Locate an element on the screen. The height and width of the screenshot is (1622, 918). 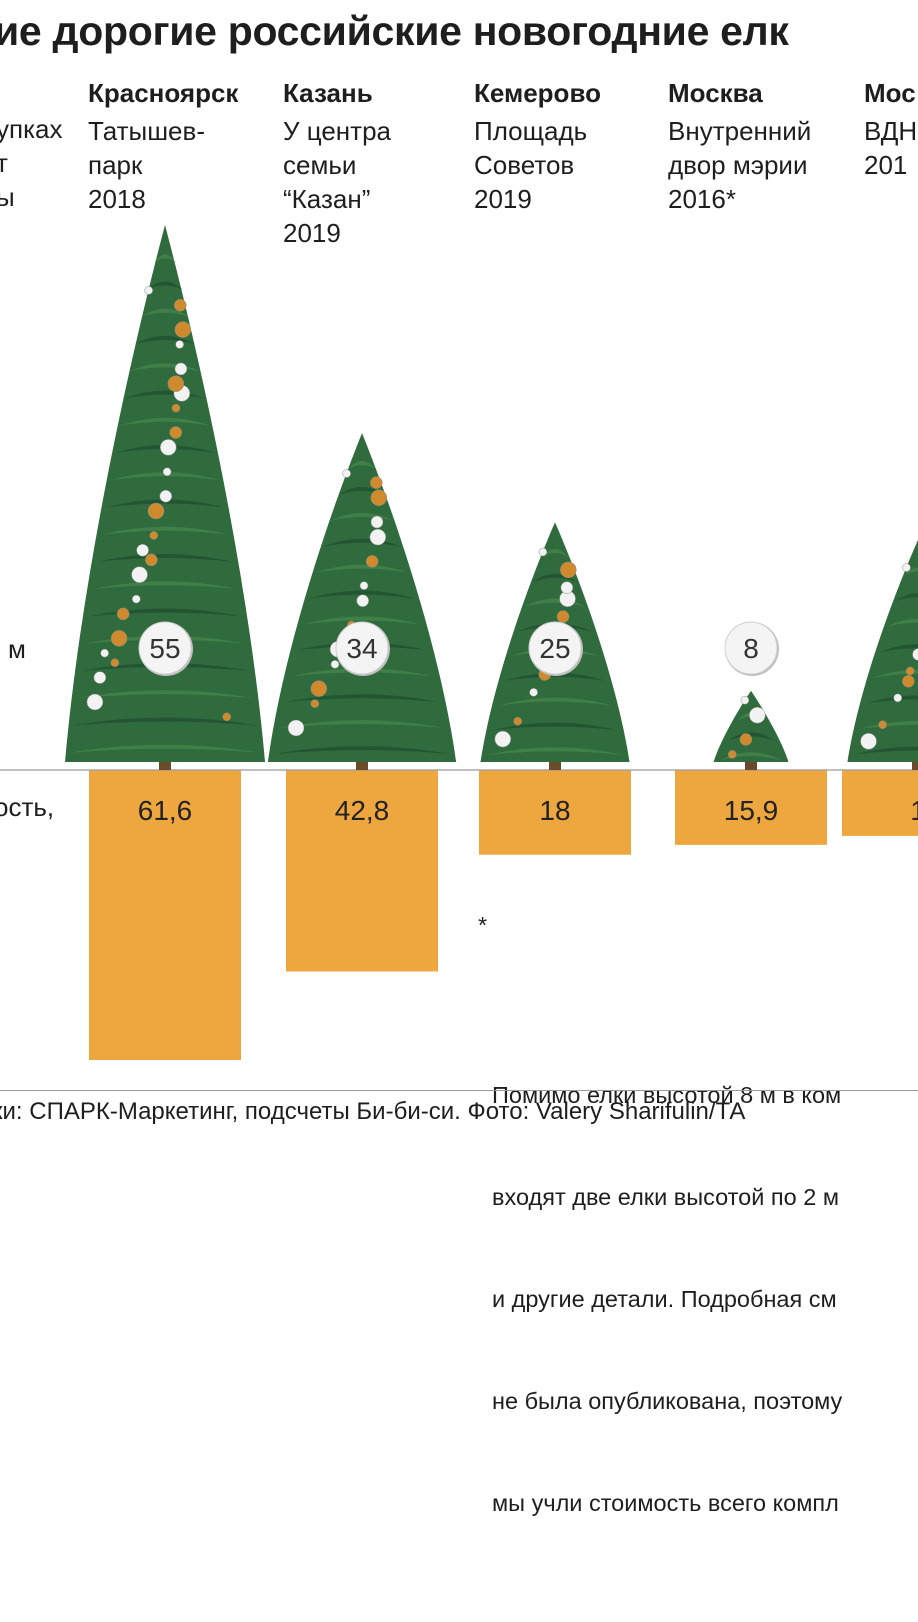
city-label: Москва is located at coordinates (715, 93).